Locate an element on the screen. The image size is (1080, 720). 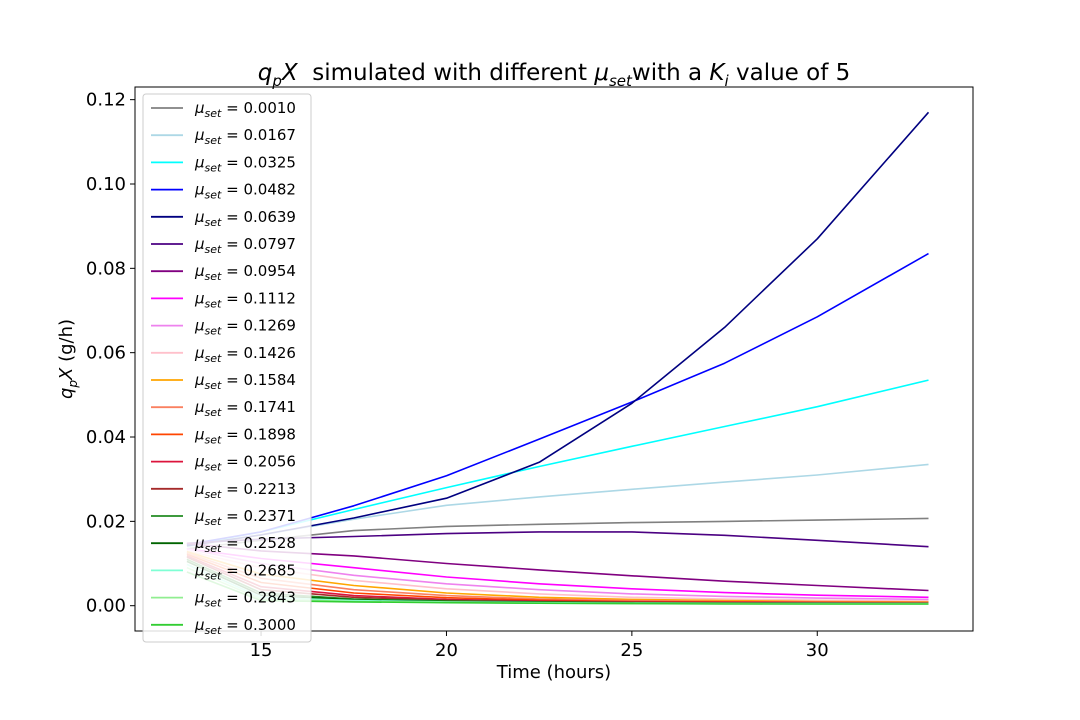
x-tick-label: 30 is located at coordinates (817, 650).